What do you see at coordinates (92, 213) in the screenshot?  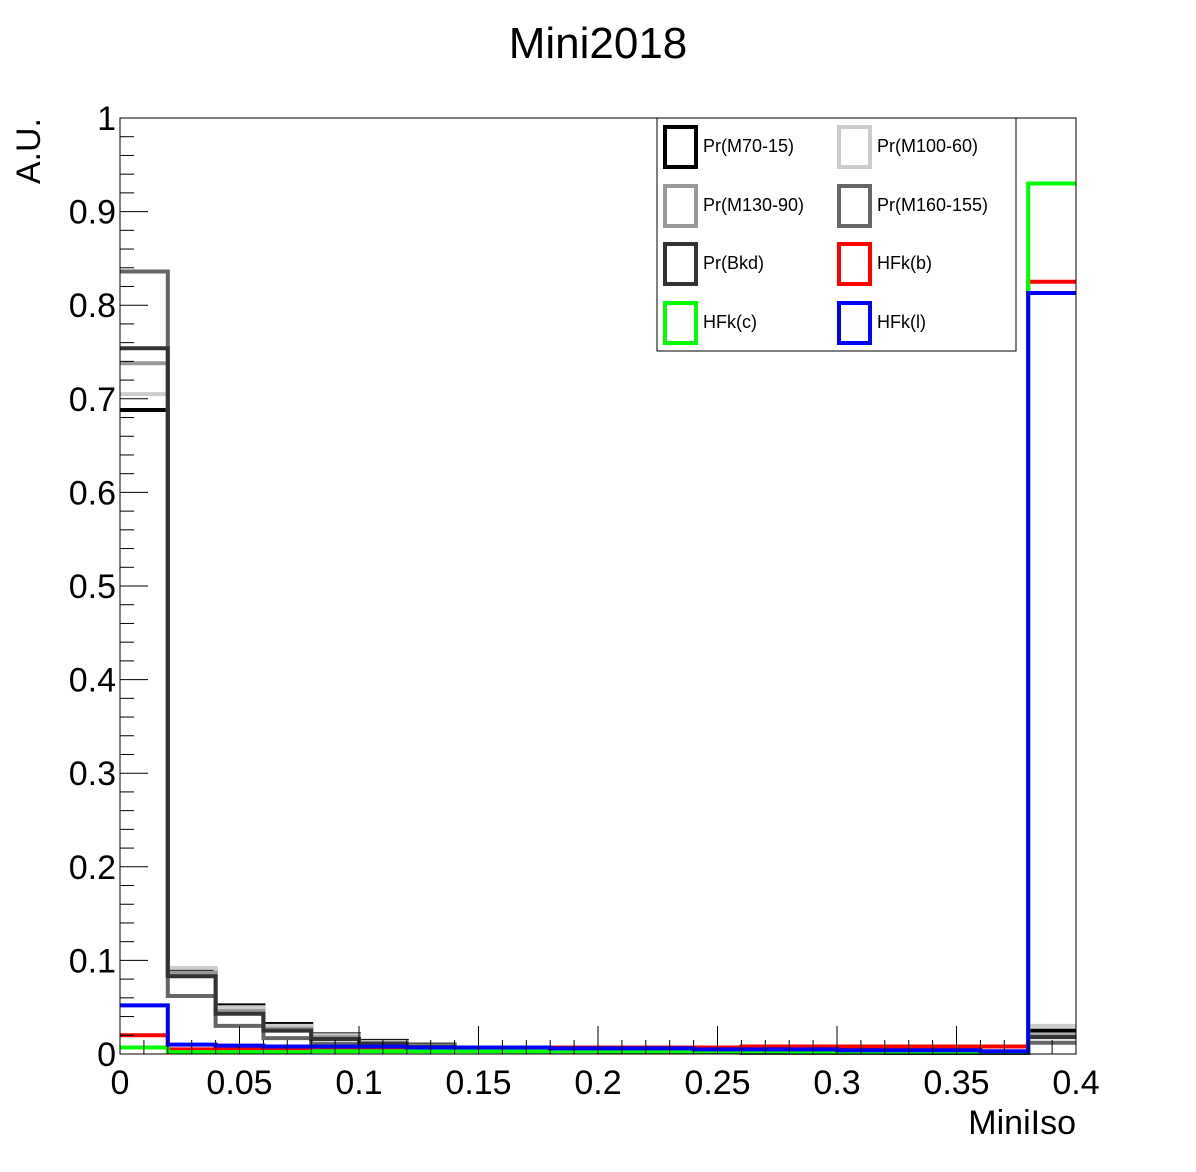 I see `y-tick-label: 0.9` at bounding box center [92, 213].